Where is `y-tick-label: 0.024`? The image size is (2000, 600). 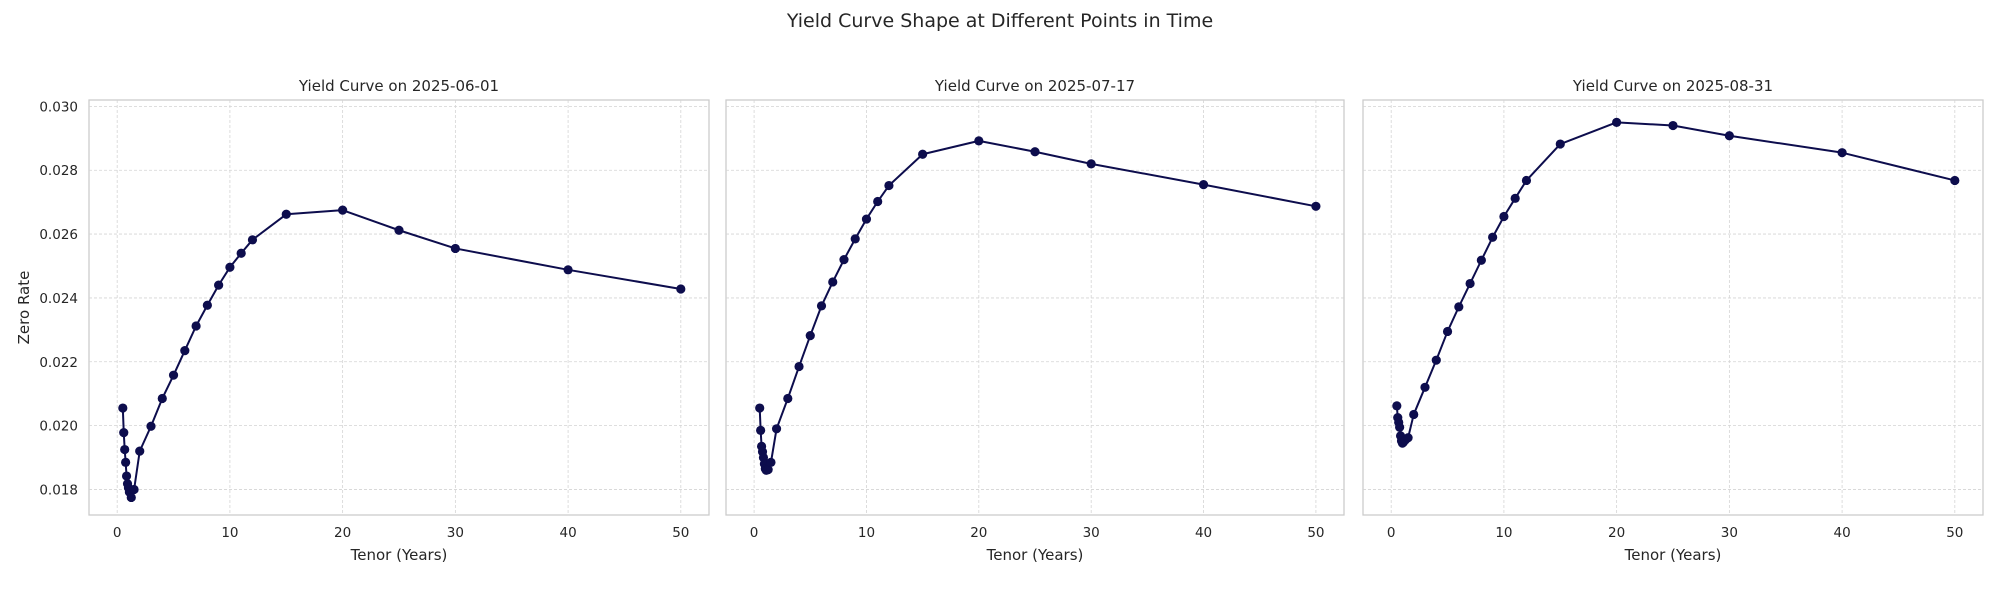 y-tick-label: 0.024 is located at coordinates (58, 299).